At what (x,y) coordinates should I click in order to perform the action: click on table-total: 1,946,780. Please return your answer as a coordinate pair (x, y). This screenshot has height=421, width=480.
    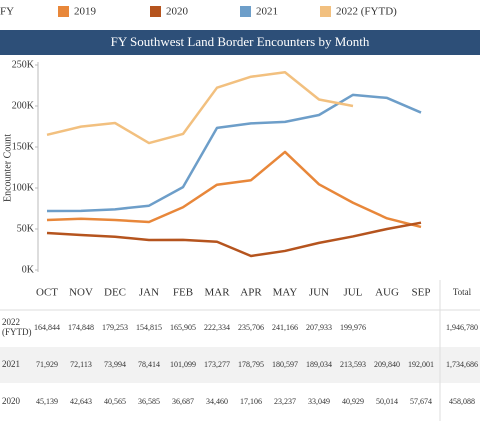
    Looking at the image, I should click on (462, 327).